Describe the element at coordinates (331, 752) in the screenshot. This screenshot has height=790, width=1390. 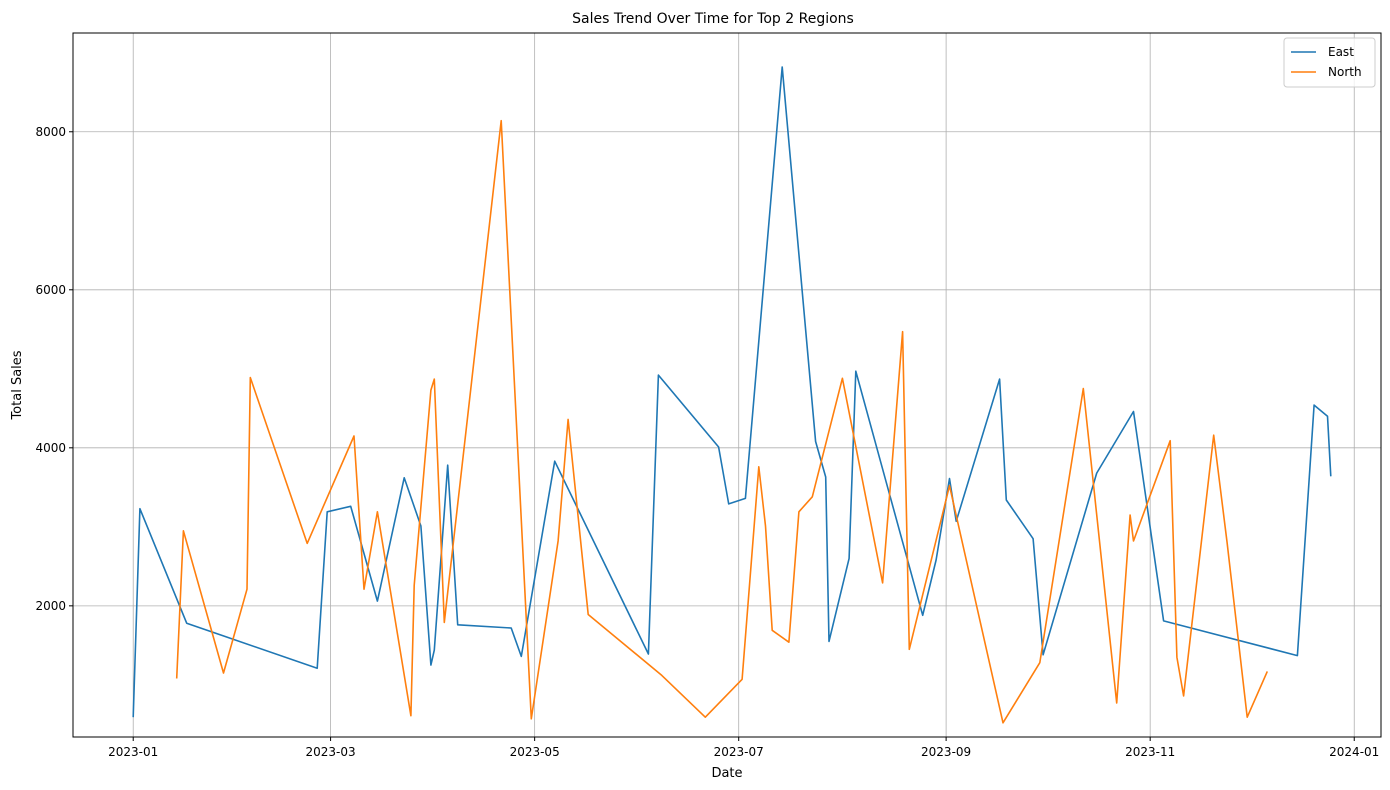
I see `x-tick-label: 2023-03` at that location.